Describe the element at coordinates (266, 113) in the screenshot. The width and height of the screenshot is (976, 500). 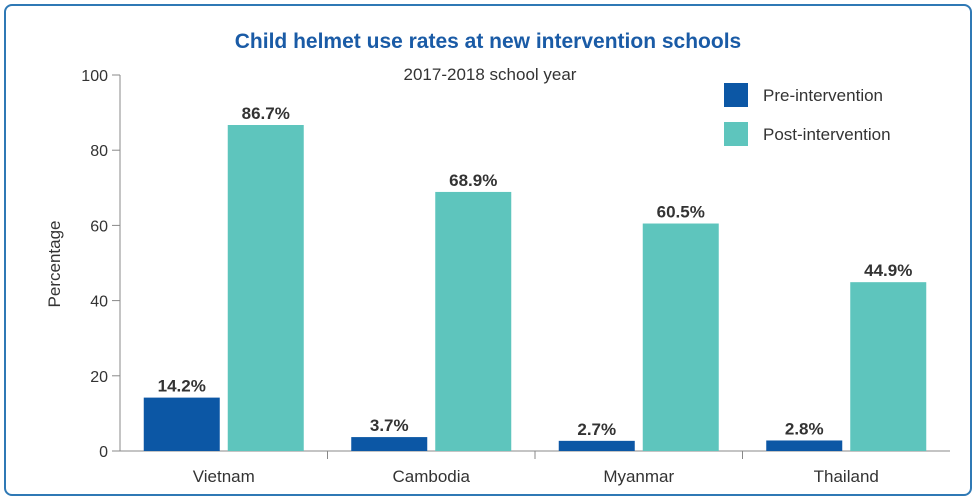
I see `data-label: 86.7%` at that location.